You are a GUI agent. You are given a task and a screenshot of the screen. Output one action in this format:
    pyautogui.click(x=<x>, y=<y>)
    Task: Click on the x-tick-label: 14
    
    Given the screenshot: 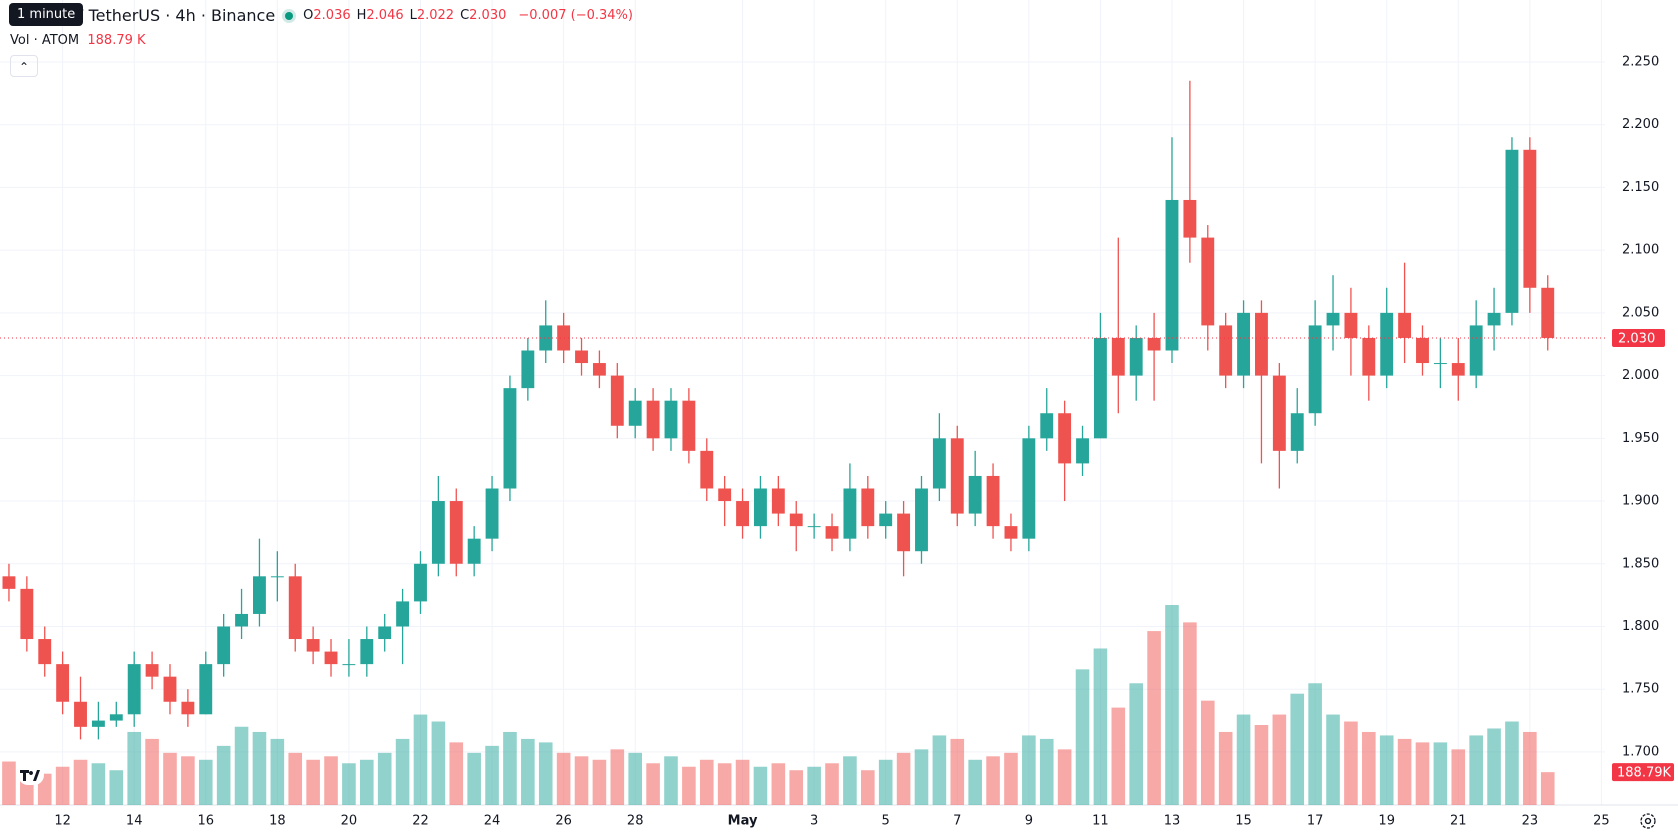 What is the action you would take?
    pyautogui.click(x=134, y=821)
    